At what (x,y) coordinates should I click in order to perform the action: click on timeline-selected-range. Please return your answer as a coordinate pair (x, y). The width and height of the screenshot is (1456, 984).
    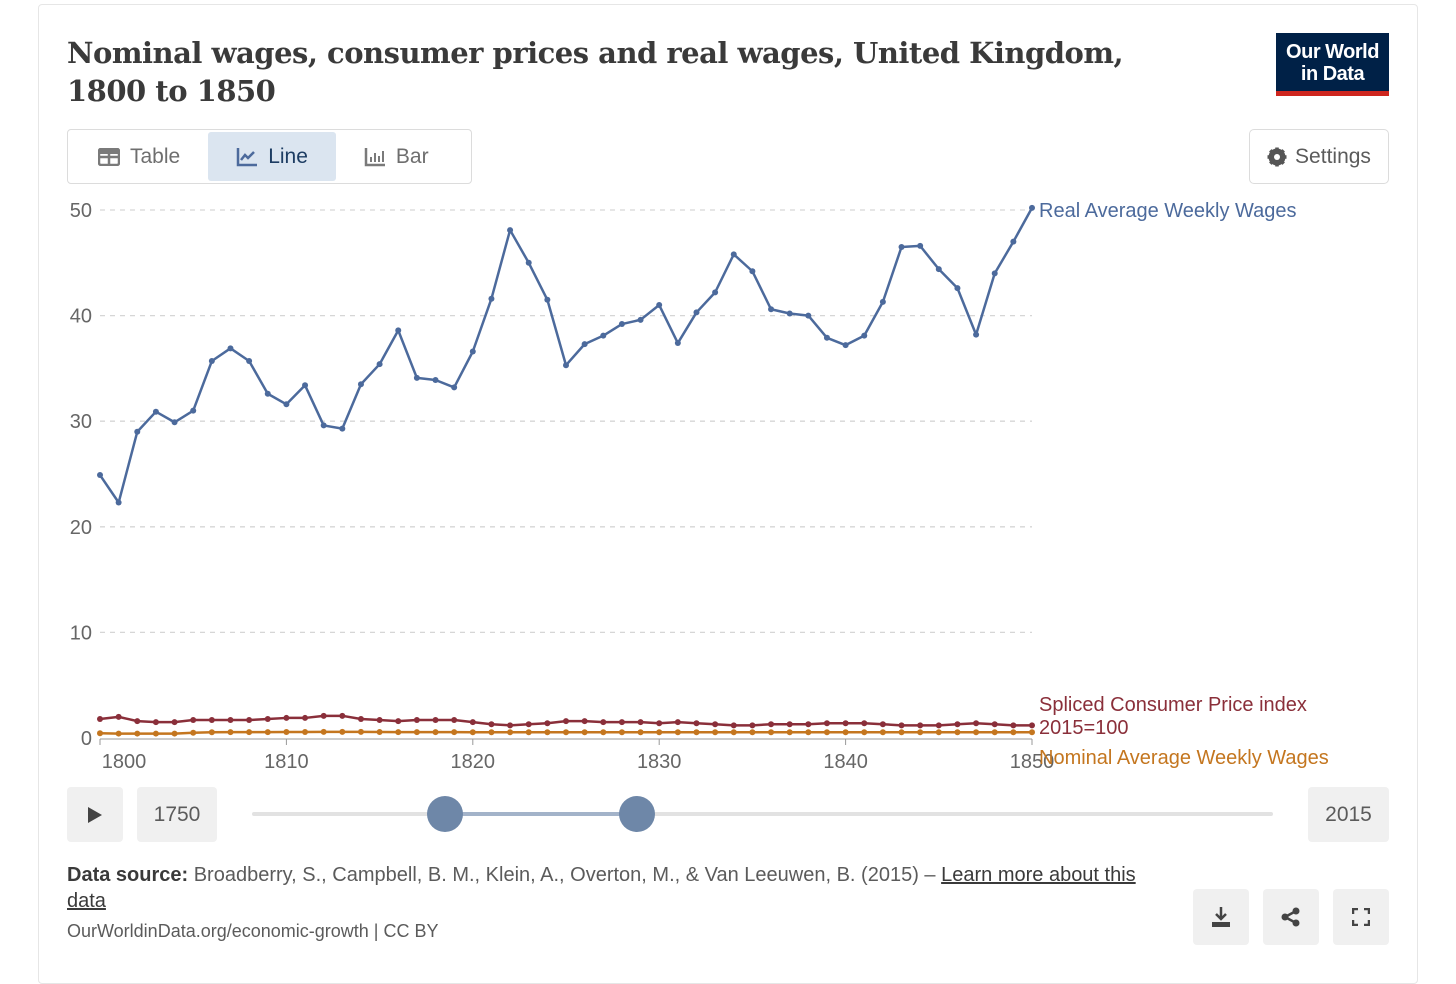
    Looking at the image, I should click on (541, 814).